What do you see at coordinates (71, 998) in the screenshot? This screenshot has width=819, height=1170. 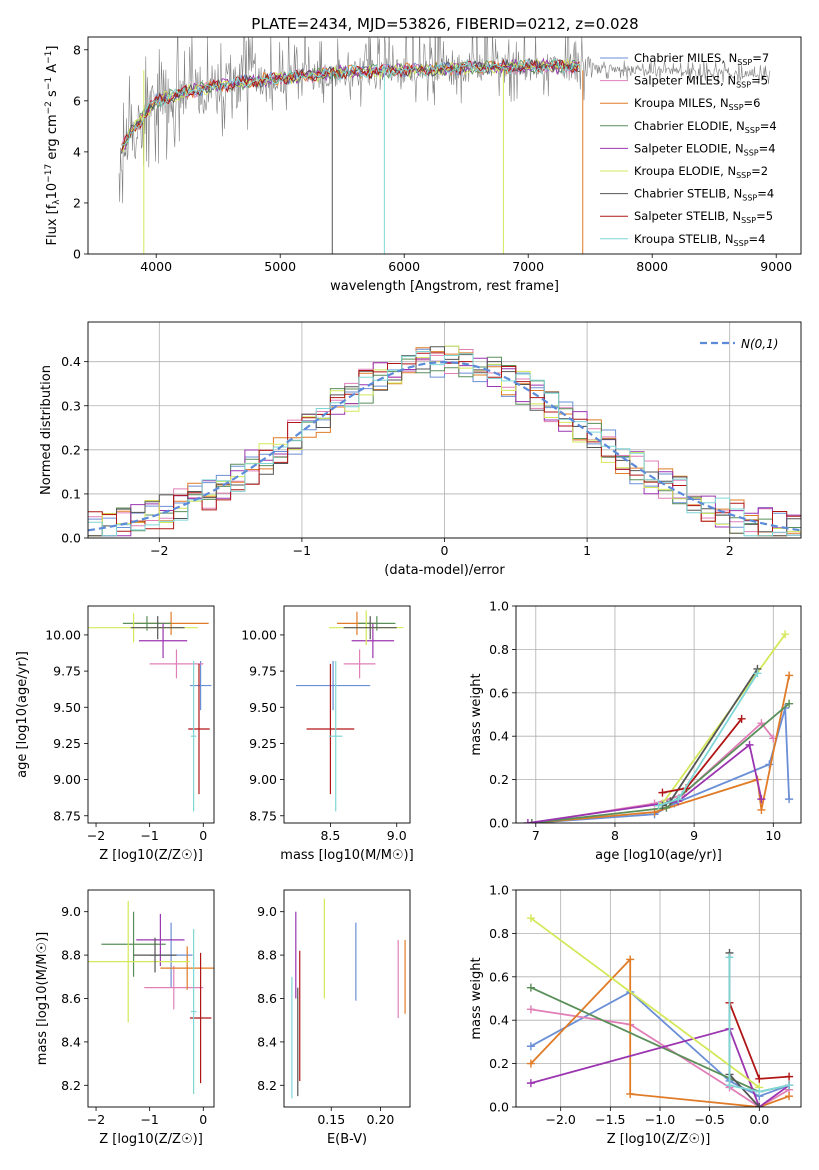 I see `y-tick-label: 8.6` at bounding box center [71, 998].